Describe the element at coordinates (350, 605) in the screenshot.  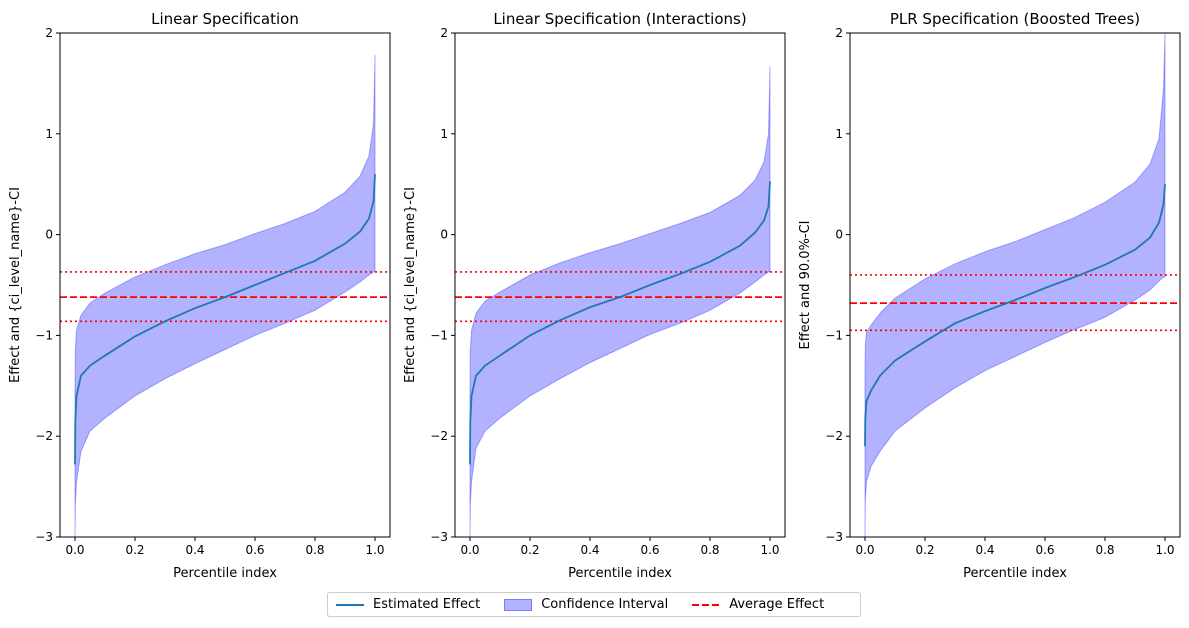
I see `legend-line-swatch-icon` at that location.